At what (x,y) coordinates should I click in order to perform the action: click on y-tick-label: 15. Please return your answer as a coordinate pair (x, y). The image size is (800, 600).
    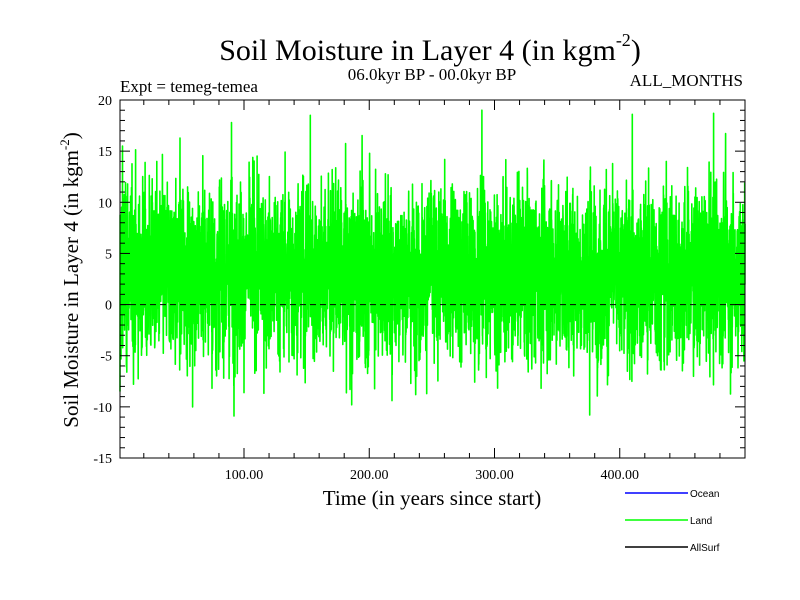
    Looking at the image, I should click on (105, 152).